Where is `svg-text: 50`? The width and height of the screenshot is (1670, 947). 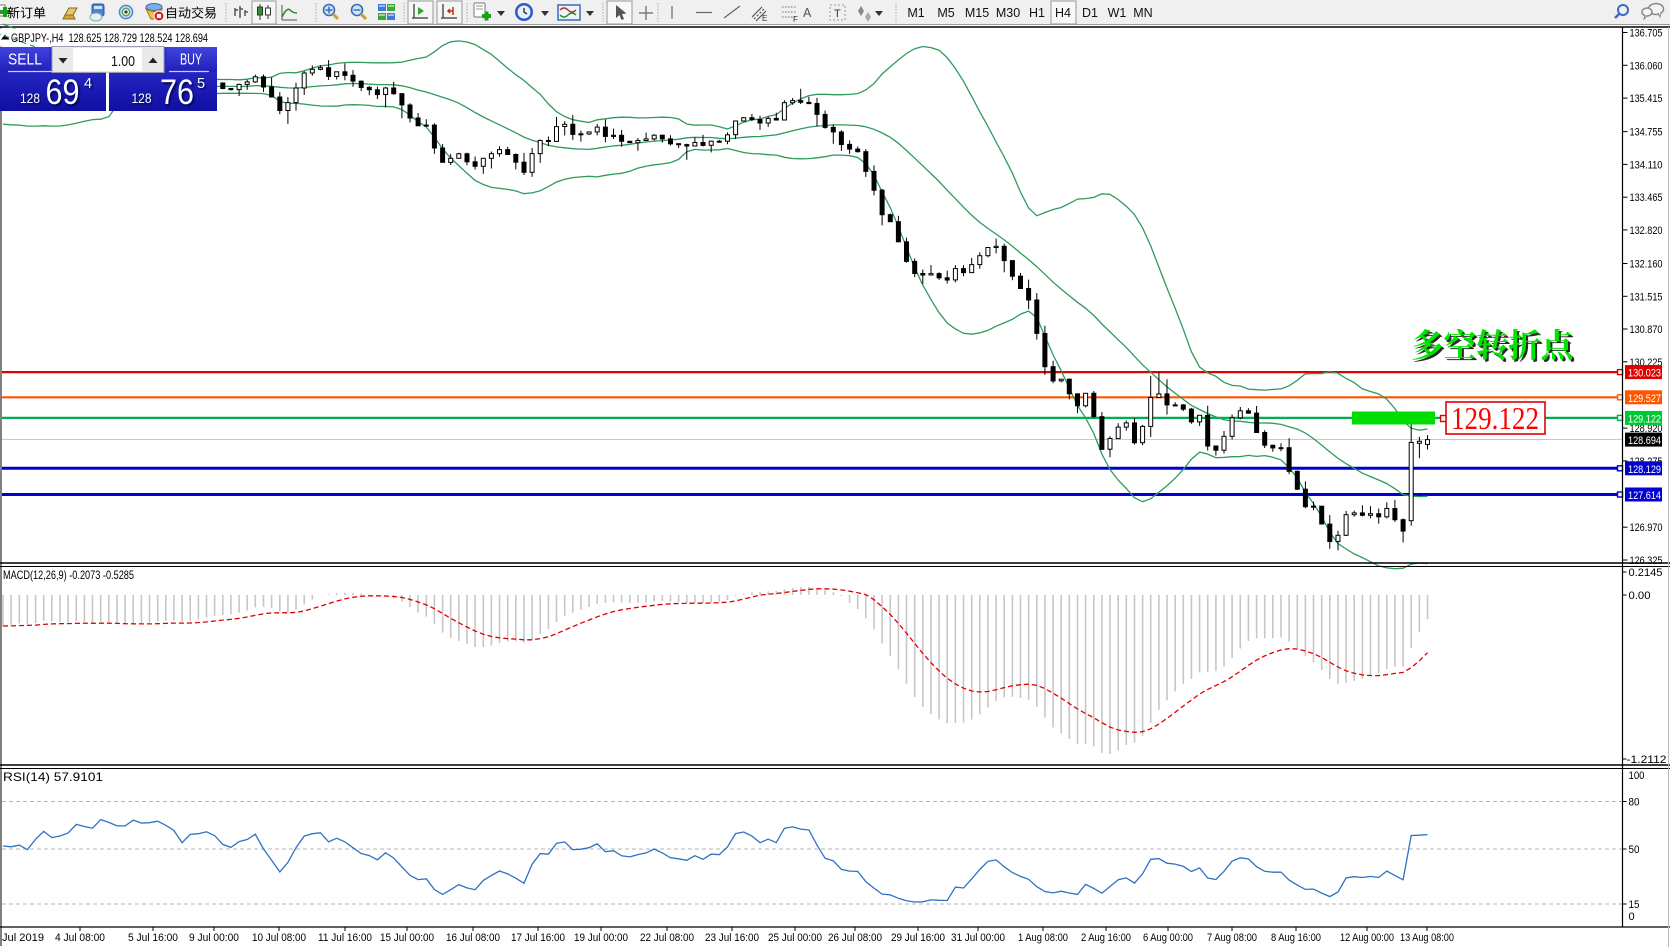
svg-text: 50 is located at coordinates (1634, 850).